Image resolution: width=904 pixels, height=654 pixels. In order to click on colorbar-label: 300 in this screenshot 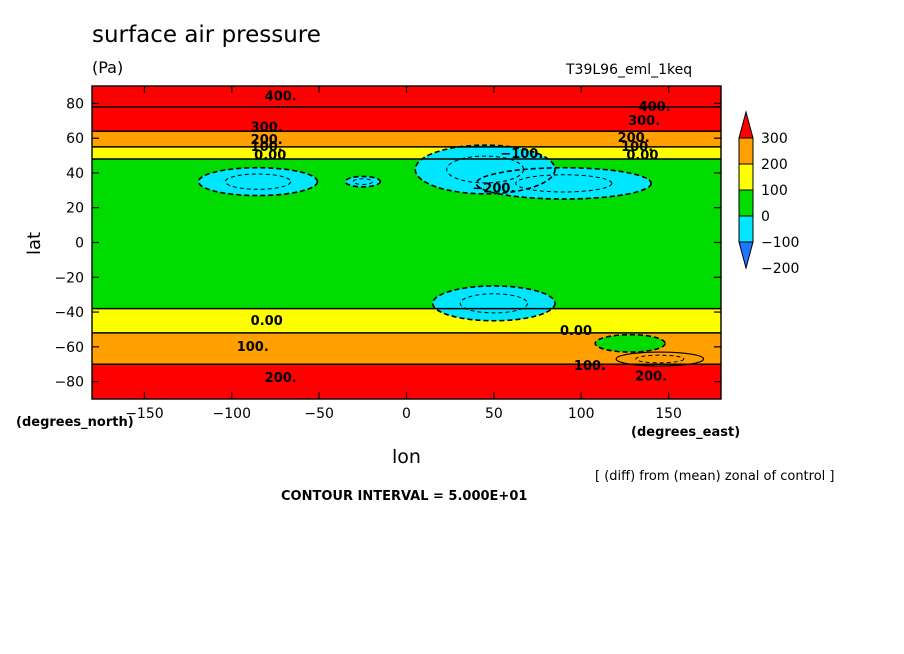, I will do `click(774, 139)`.